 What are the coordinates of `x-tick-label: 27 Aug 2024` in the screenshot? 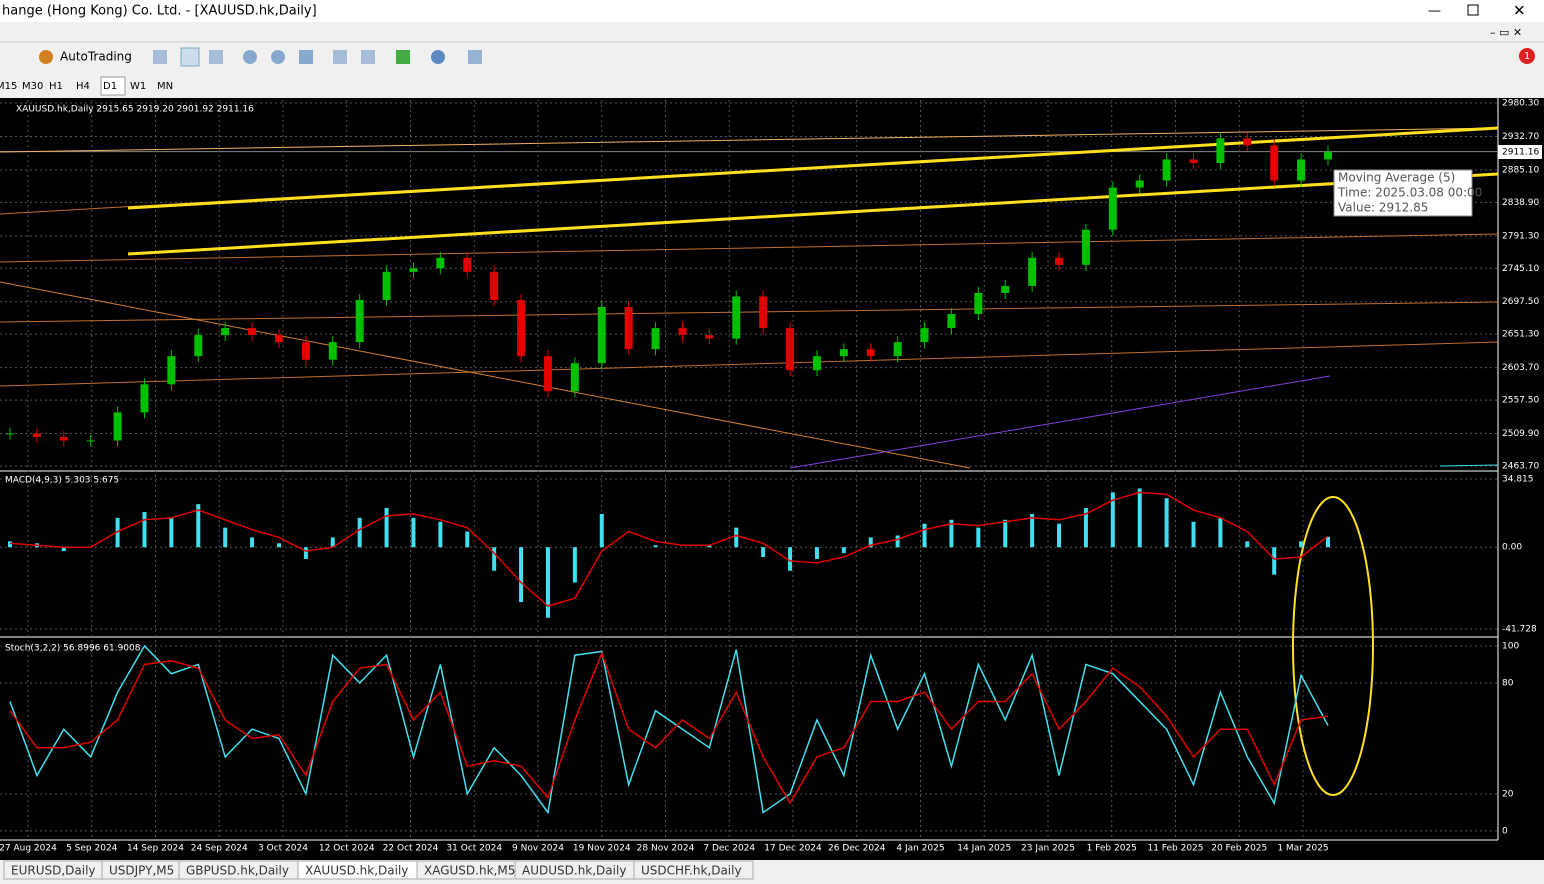 It's located at (28, 849).